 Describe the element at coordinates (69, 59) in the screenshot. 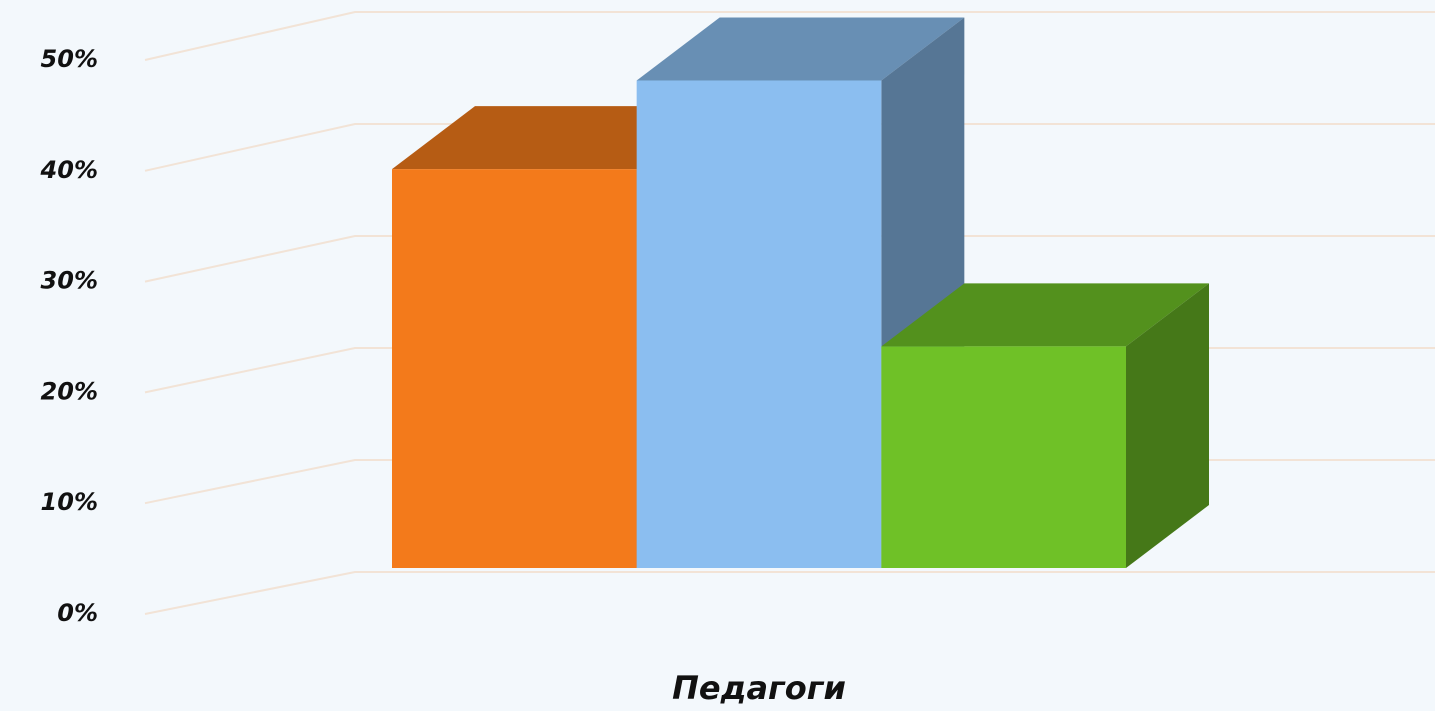

I see `y-tick-label: 50%` at that location.